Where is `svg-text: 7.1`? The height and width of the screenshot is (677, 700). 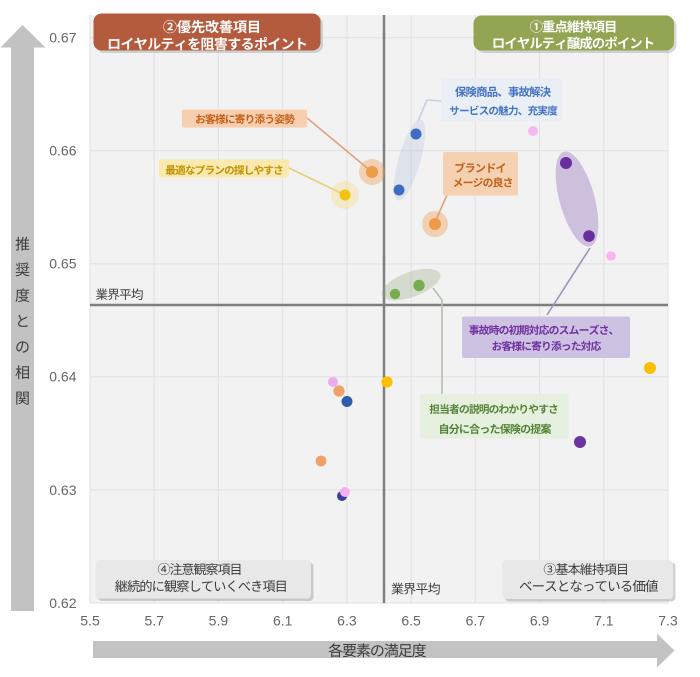 svg-text: 7.1 is located at coordinates (604, 621).